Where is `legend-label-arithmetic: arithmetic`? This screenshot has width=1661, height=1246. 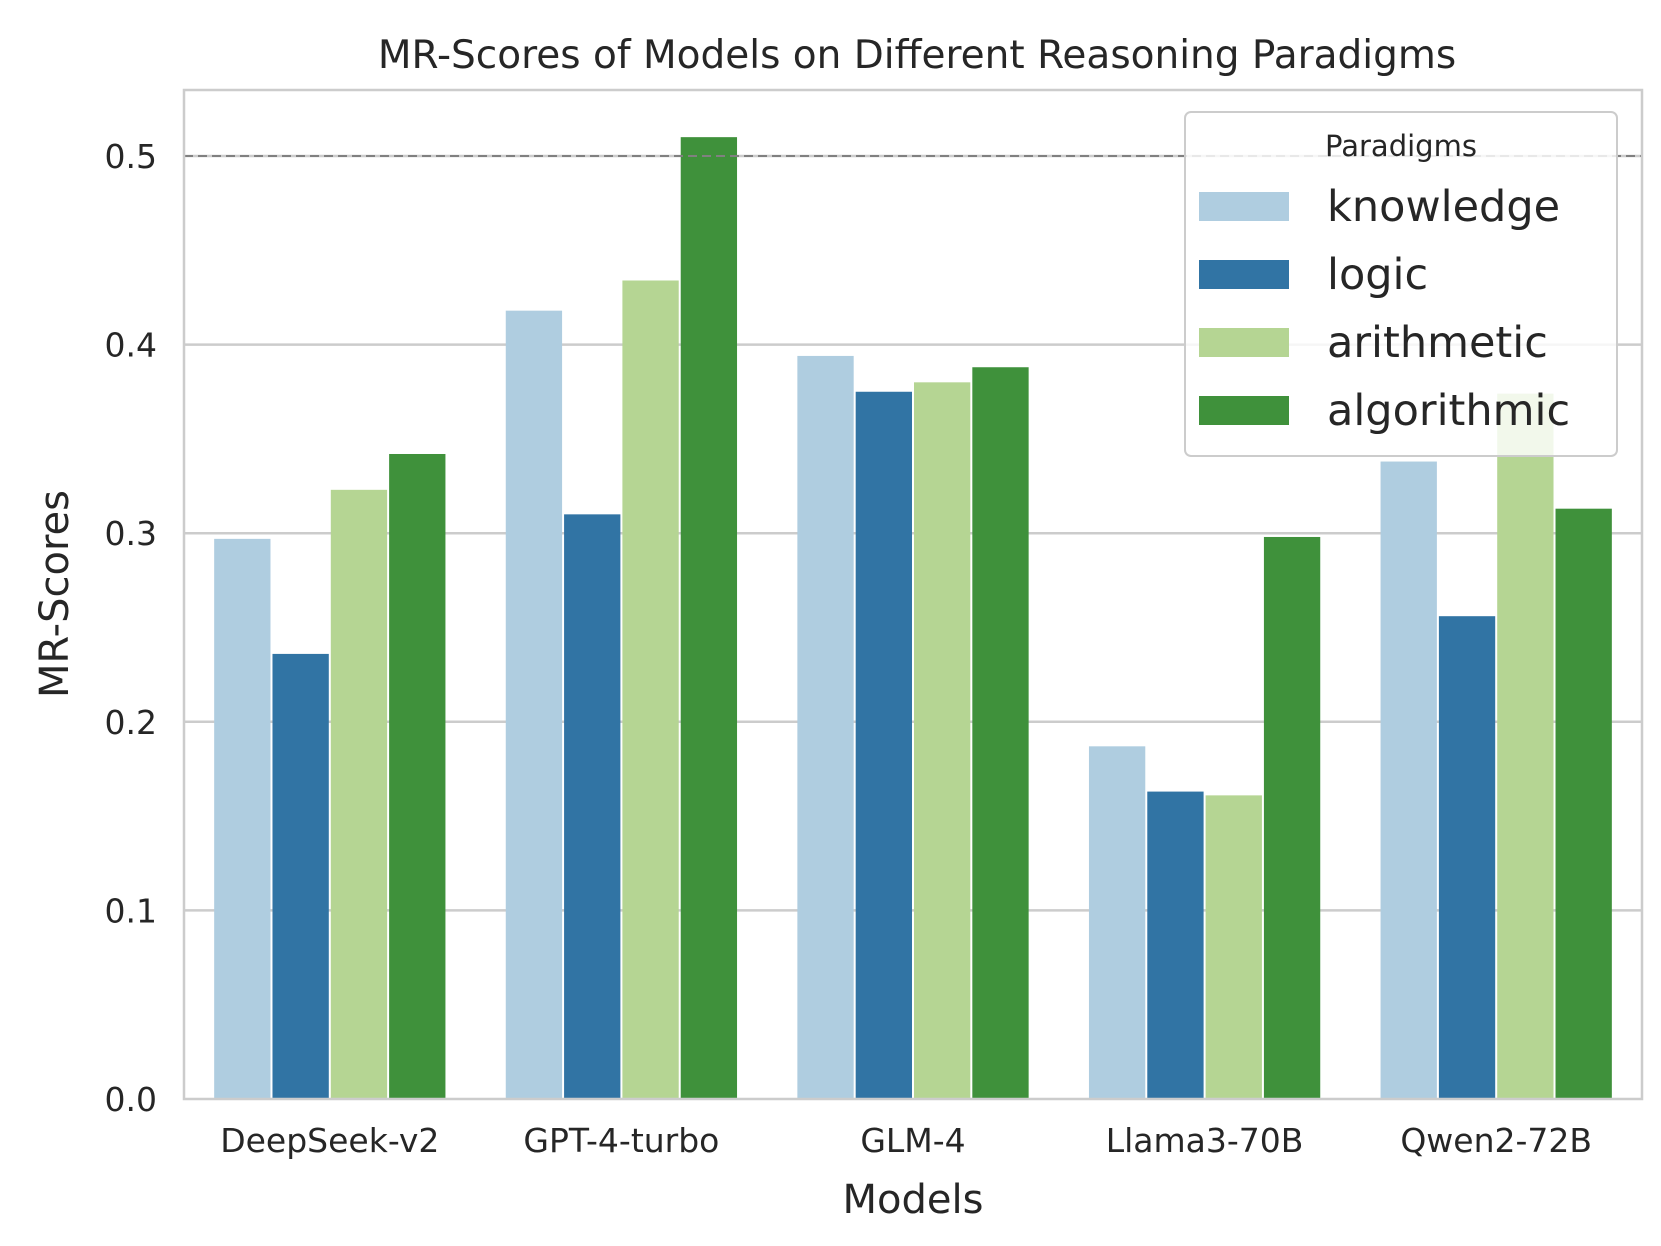
legend-label-arithmetic: arithmetic is located at coordinates (1437, 343).